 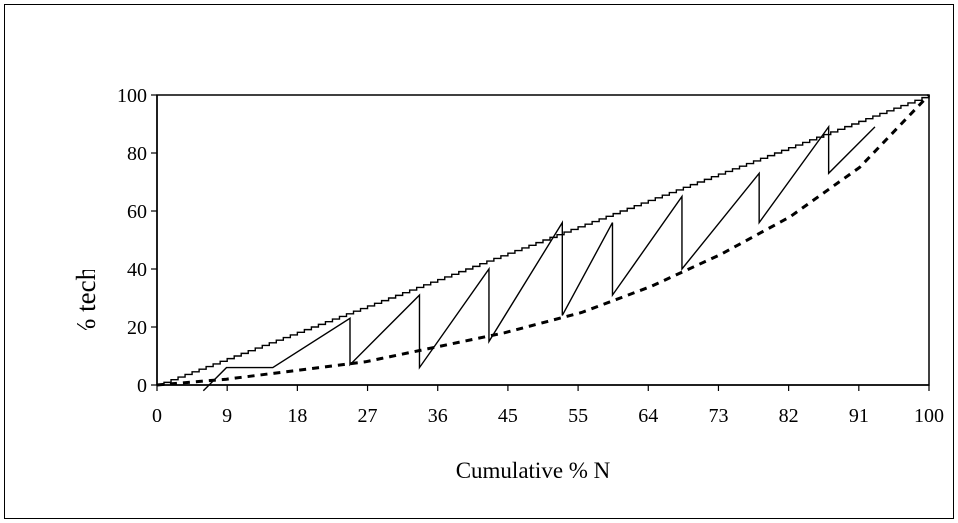 I want to click on y-tick-label: 60, so click(x=137, y=212).